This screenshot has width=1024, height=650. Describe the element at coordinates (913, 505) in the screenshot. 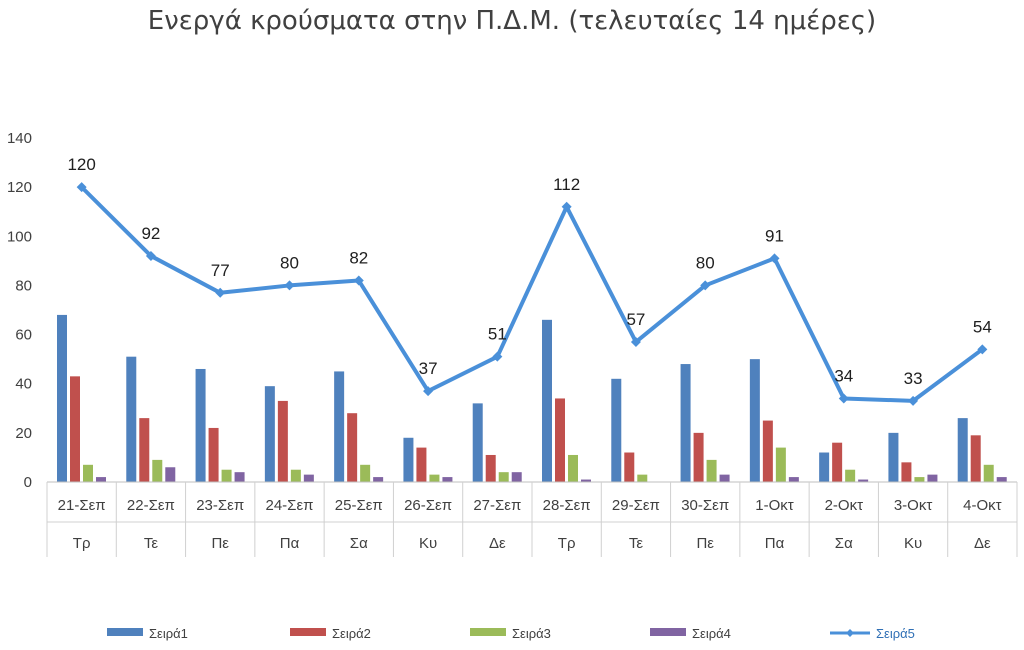

I see `x-tick-label: 3-Οκτ` at that location.